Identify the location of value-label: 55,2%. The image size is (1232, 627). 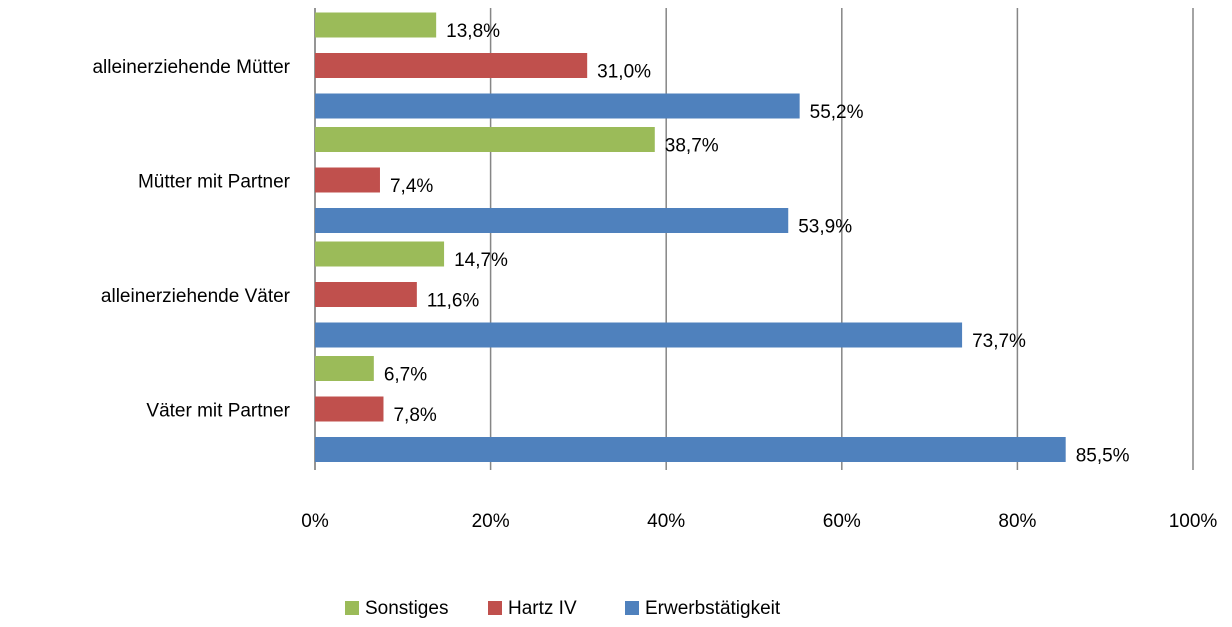
(837, 112).